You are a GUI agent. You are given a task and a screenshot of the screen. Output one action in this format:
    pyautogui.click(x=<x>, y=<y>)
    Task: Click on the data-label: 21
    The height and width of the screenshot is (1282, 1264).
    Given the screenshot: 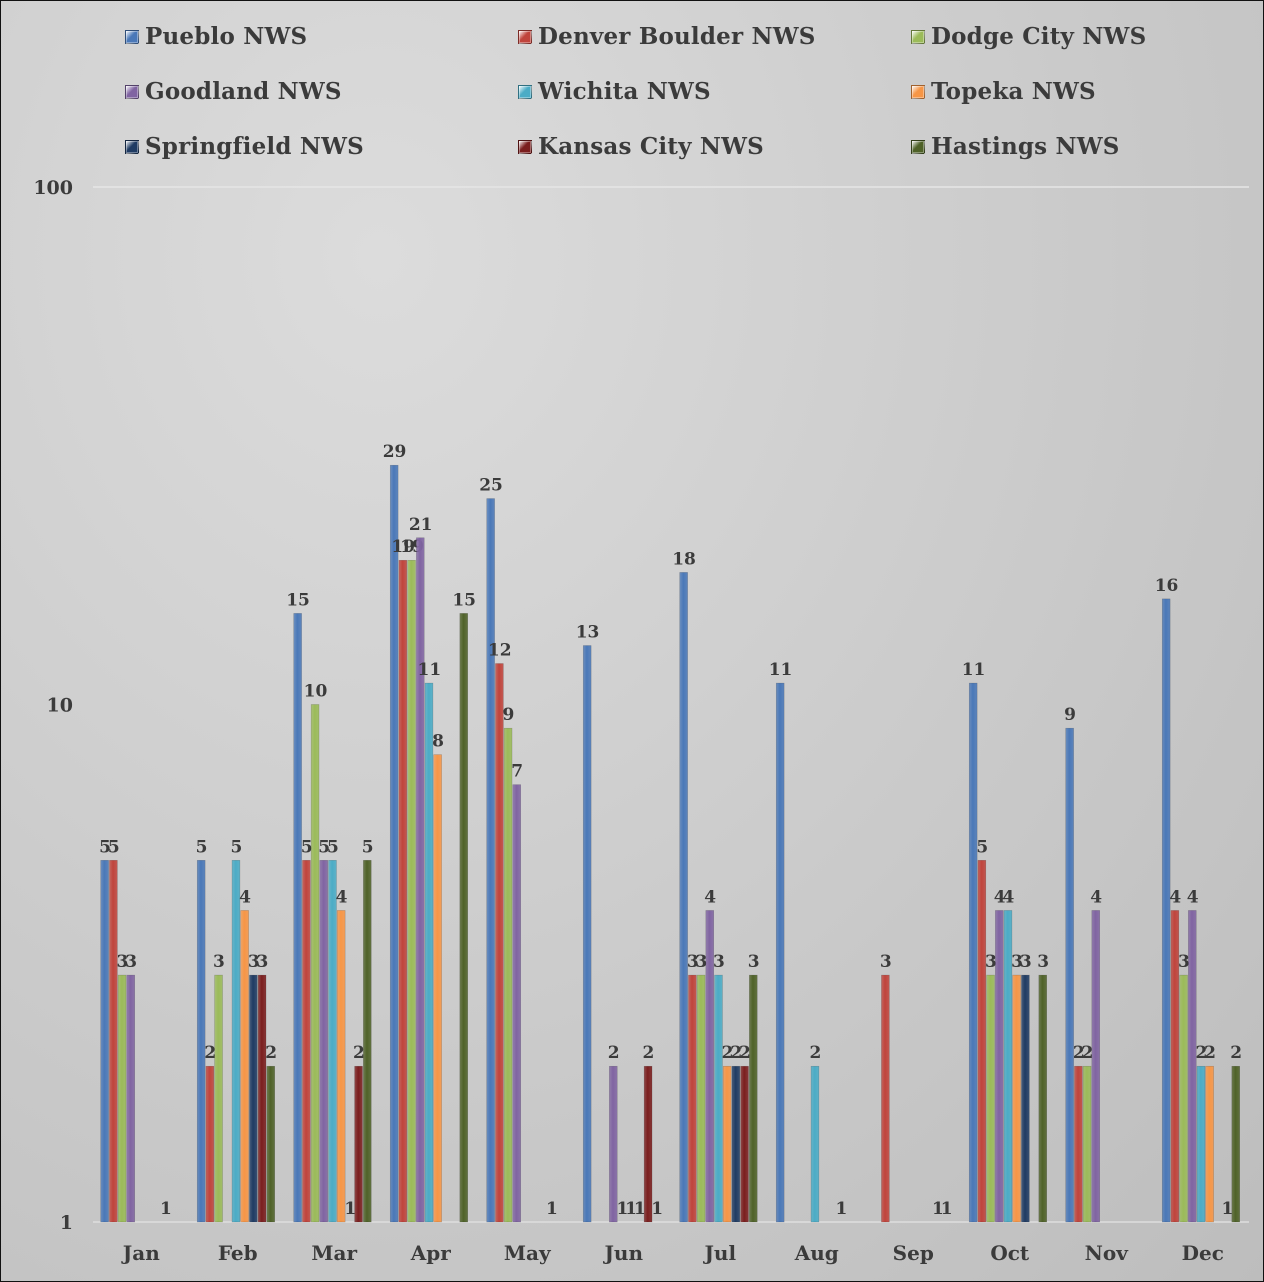 What is the action you would take?
    pyautogui.click(x=421, y=525)
    